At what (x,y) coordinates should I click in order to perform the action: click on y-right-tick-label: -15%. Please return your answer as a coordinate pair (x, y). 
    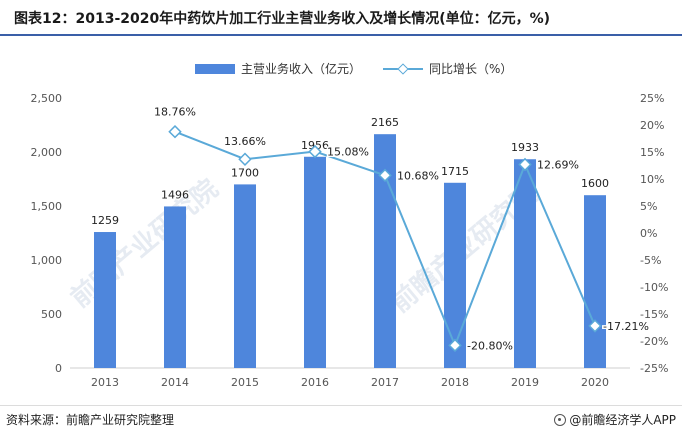
    Looking at the image, I should click on (654, 314).